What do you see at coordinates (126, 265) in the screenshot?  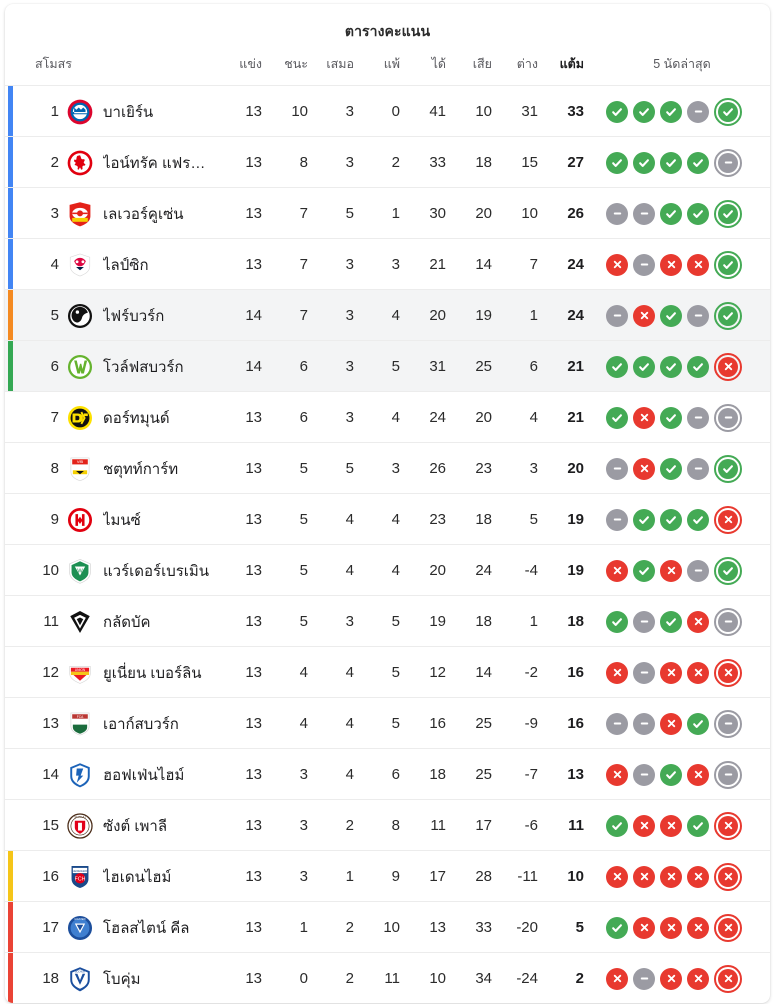 I see `team-name: ไลป์ซิก` at bounding box center [126, 265].